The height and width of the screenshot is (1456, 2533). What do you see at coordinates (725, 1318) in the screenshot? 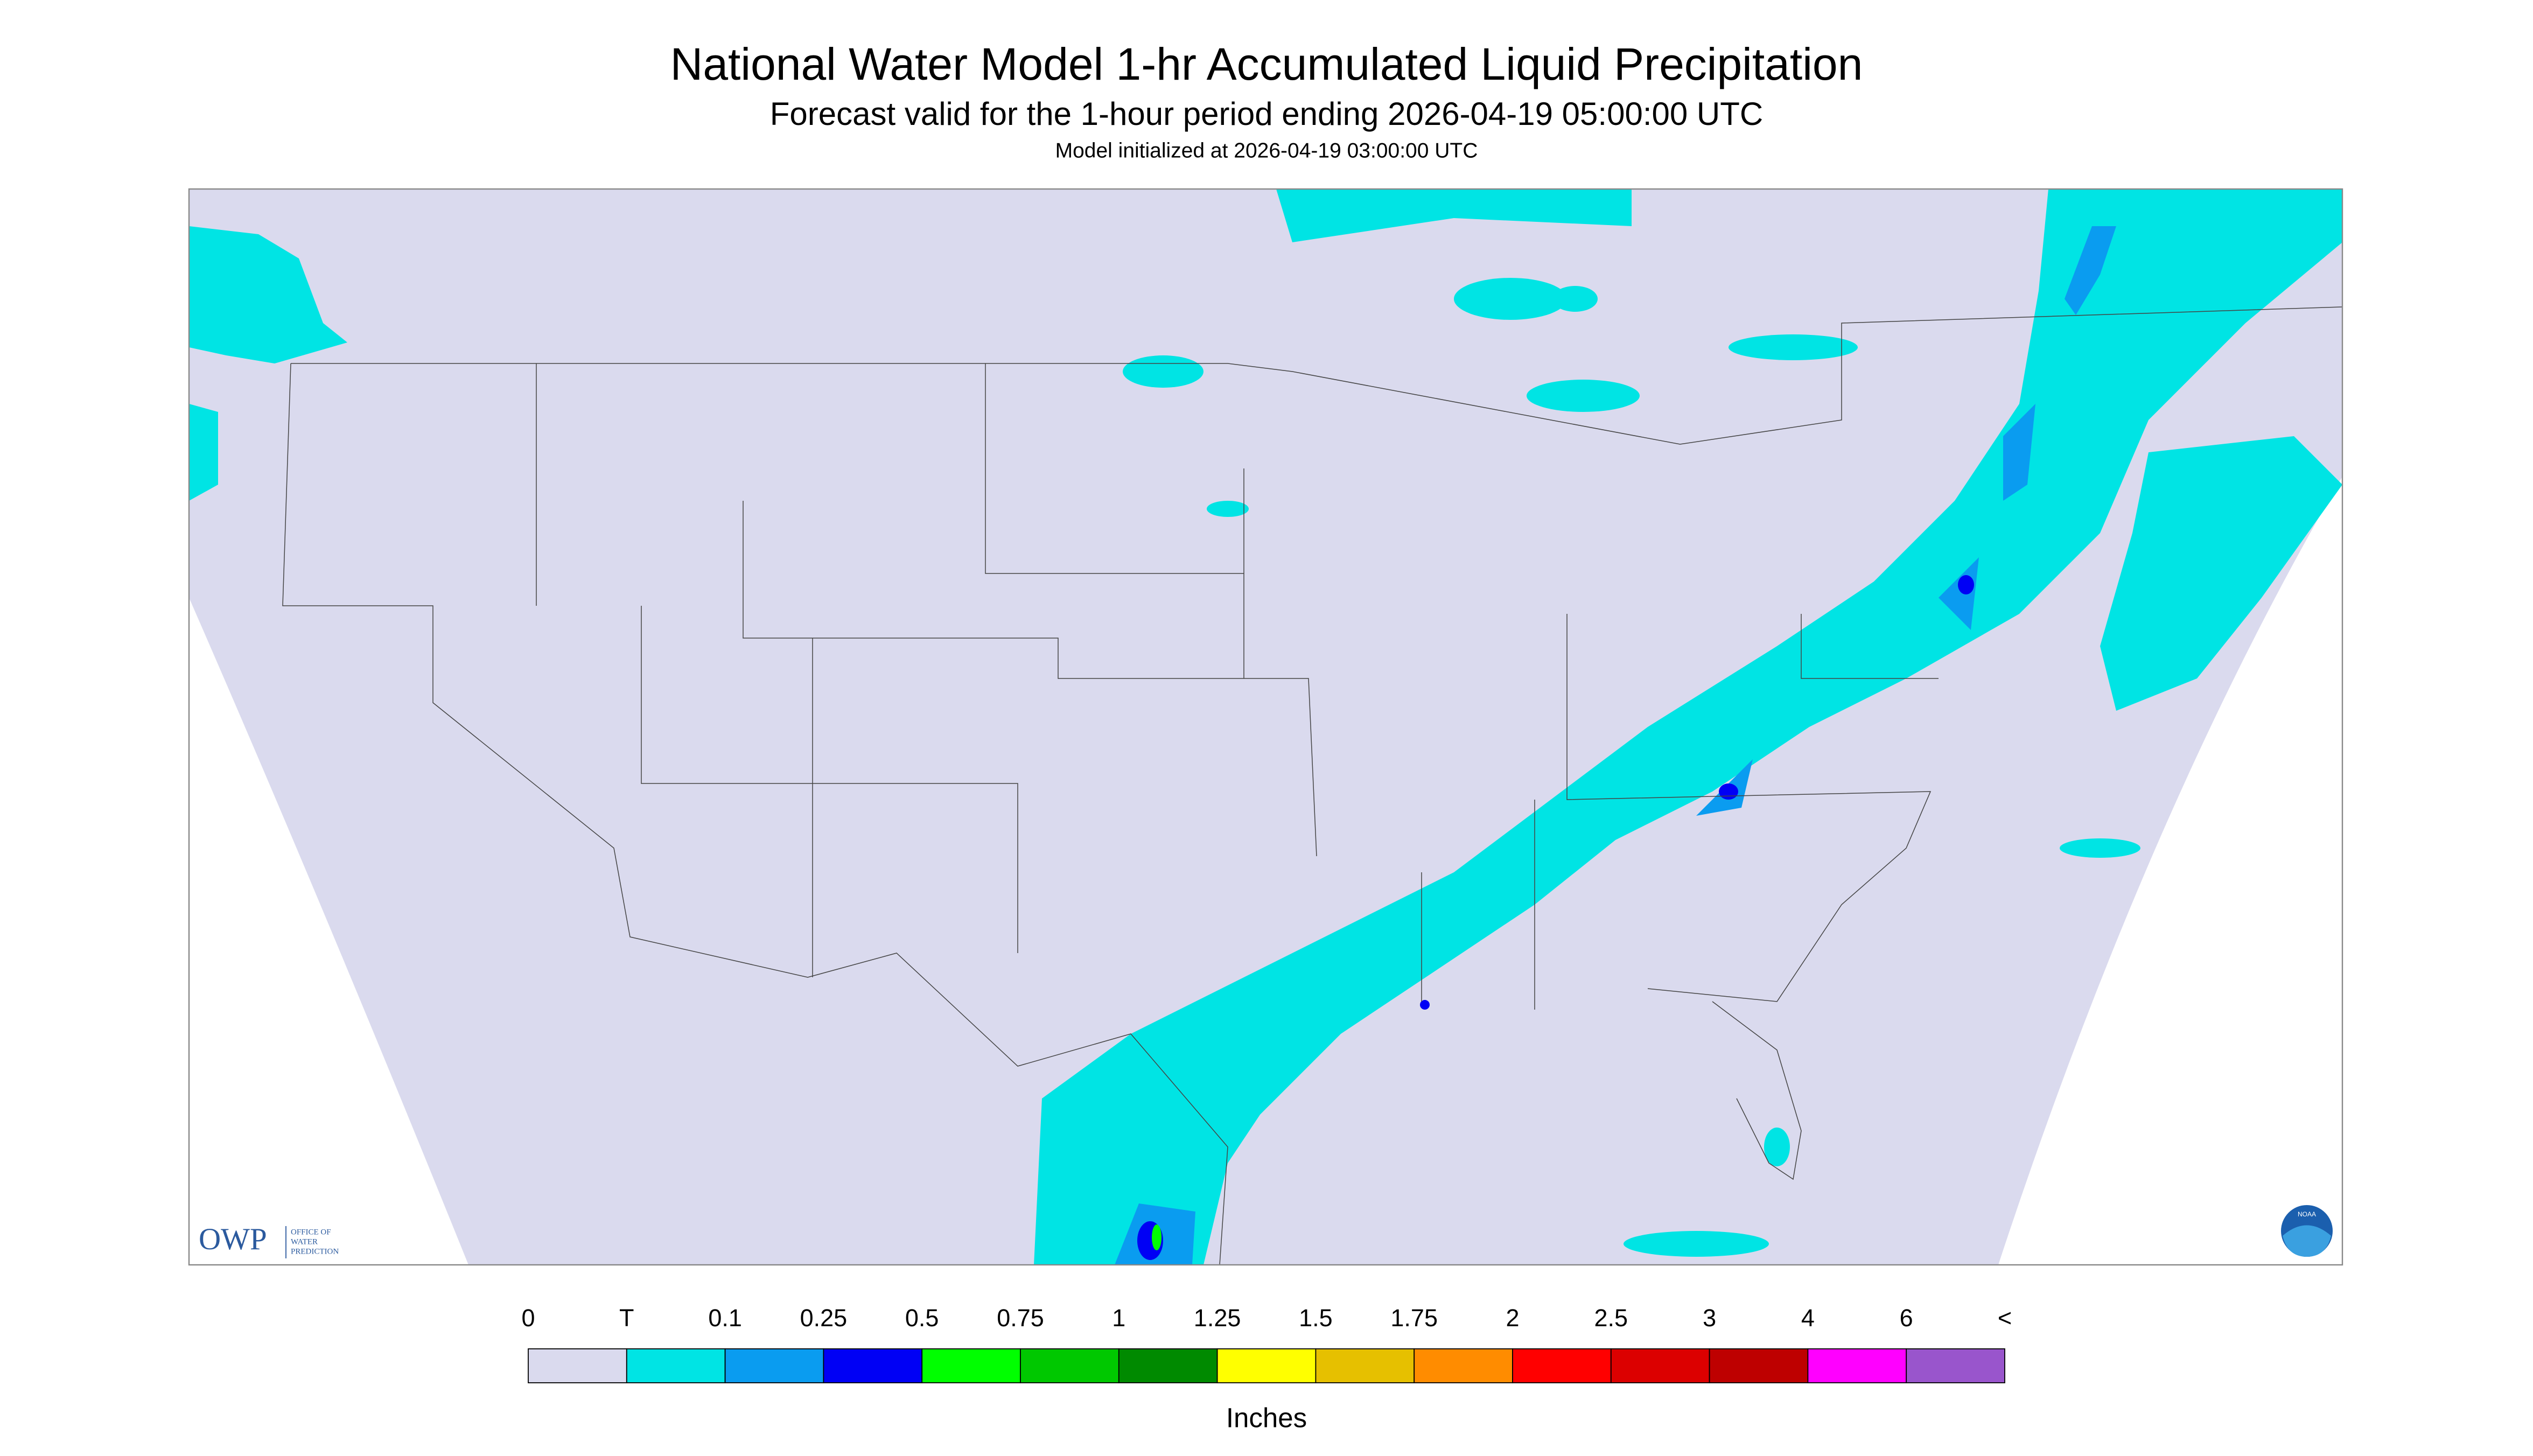
I see `legend-label: 0.1` at bounding box center [725, 1318].